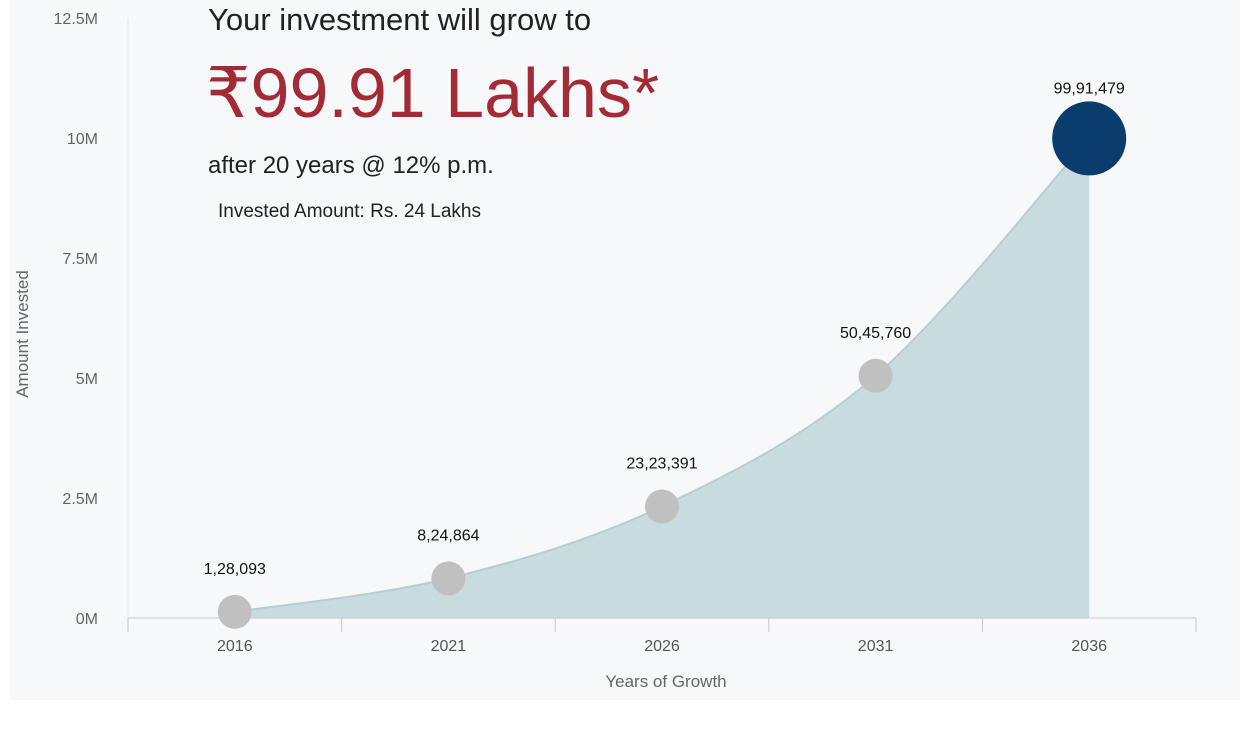 This screenshot has width=1248, height=729. Describe the element at coordinates (448, 535) in the screenshot. I see `data-label: 8,24,864` at that location.